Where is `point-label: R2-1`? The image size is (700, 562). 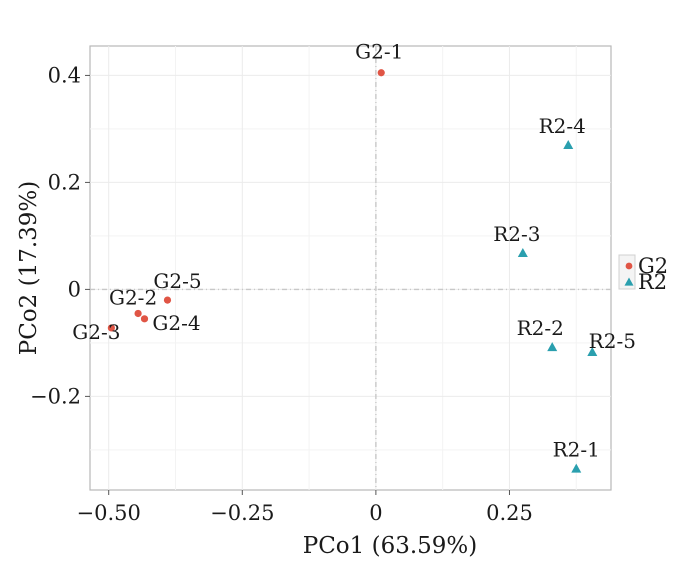
point-label: R2-1 is located at coordinates (576, 450).